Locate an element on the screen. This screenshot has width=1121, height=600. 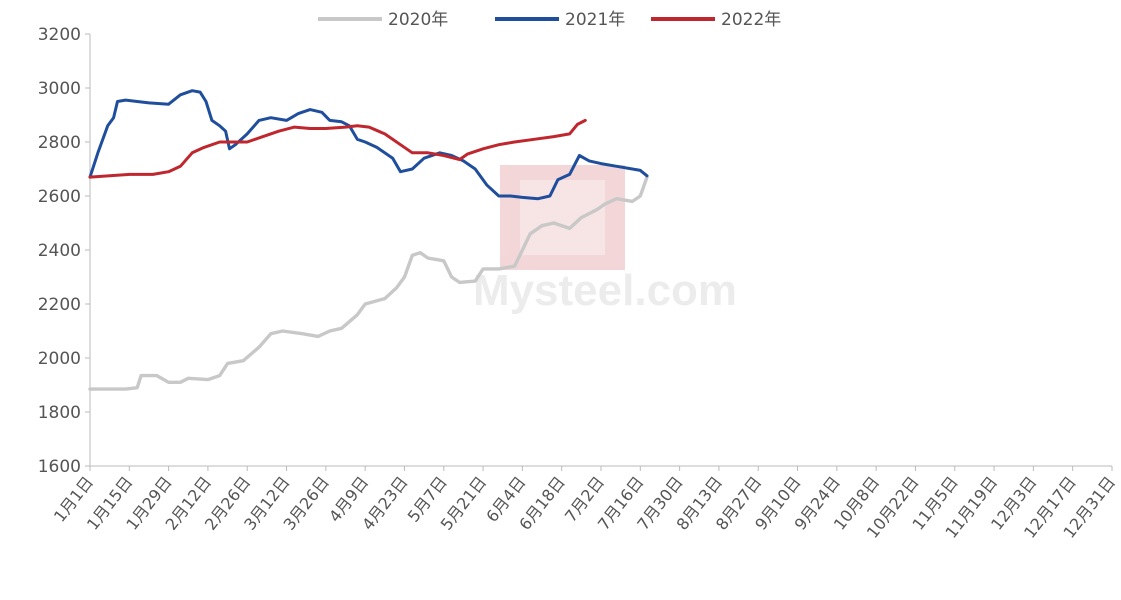
legend-label: 2022年 is located at coordinates (751, 20).